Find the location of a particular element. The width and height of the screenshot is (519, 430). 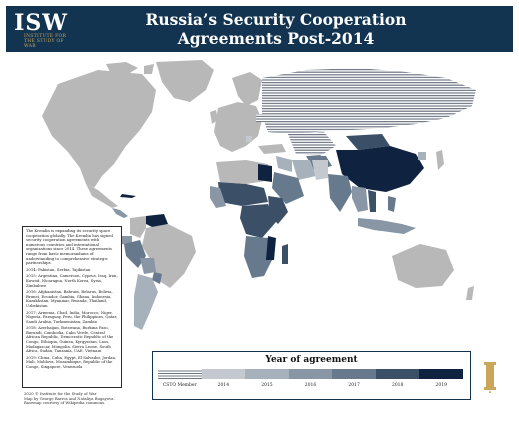

title-line-1: Russia’s Security Cooperation is located at coordinates (276, 19).